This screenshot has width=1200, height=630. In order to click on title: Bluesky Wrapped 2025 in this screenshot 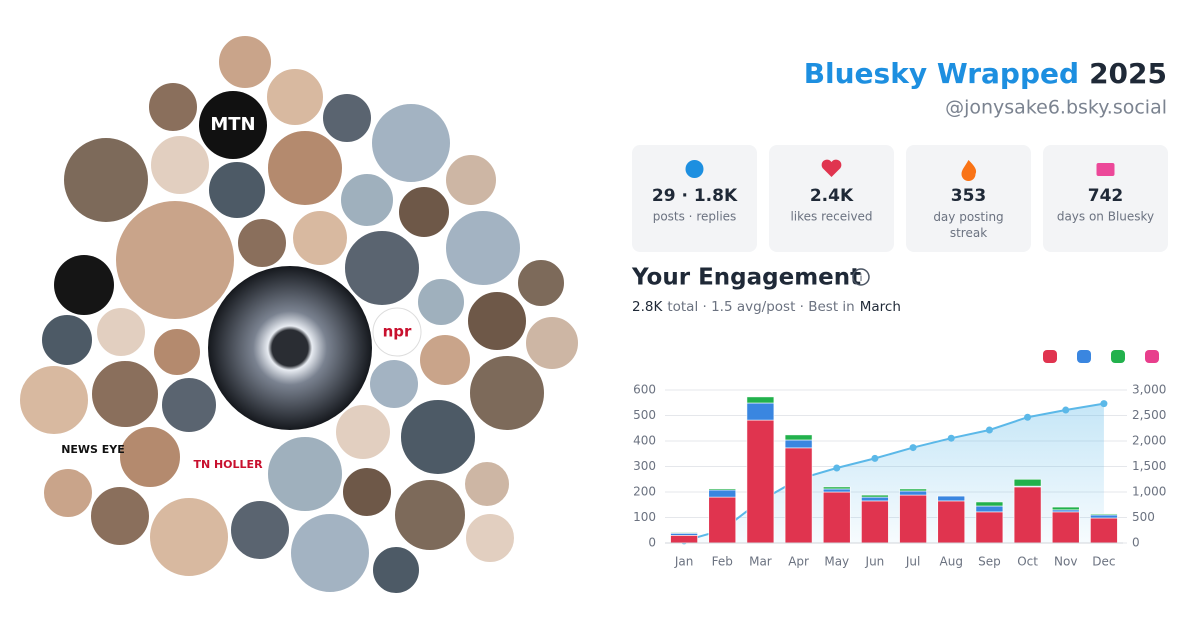, I will do `click(985, 73)`.